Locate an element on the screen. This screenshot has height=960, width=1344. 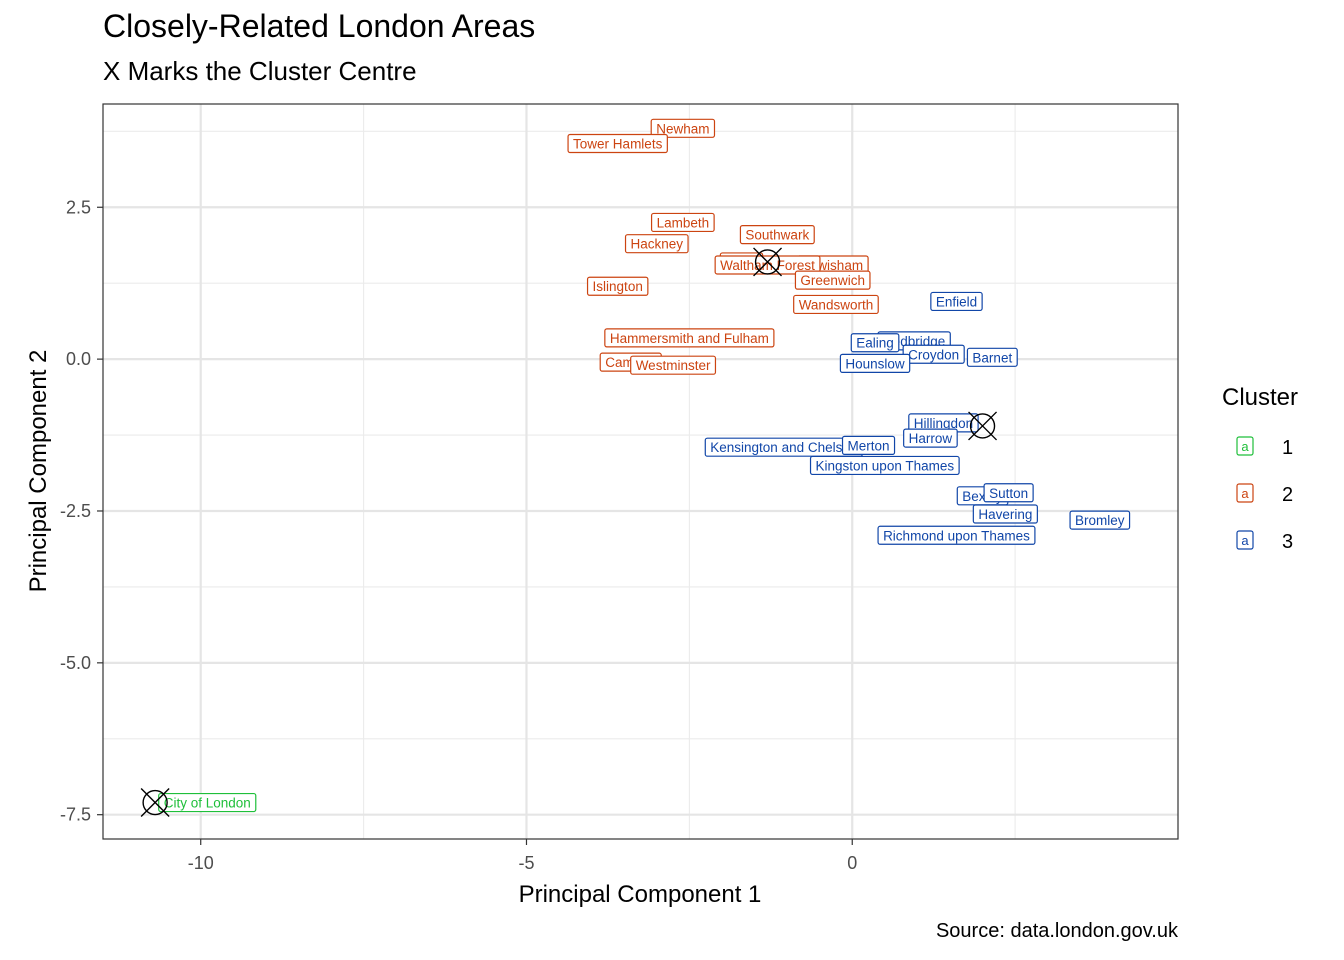
point-label-text: Tower Hamlets is located at coordinates (618, 143).